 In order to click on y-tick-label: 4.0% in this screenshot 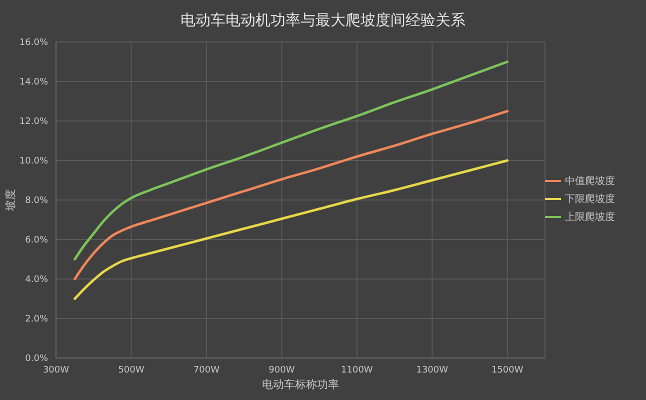, I will do `click(36, 280)`.